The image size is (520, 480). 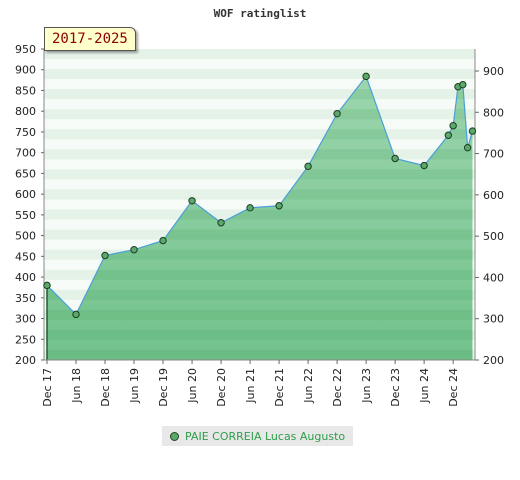 What do you see at coordinates (76, 386) in the screenshot?
I see `x-tick-label: Jun 18` at bounding box center [76, 386].